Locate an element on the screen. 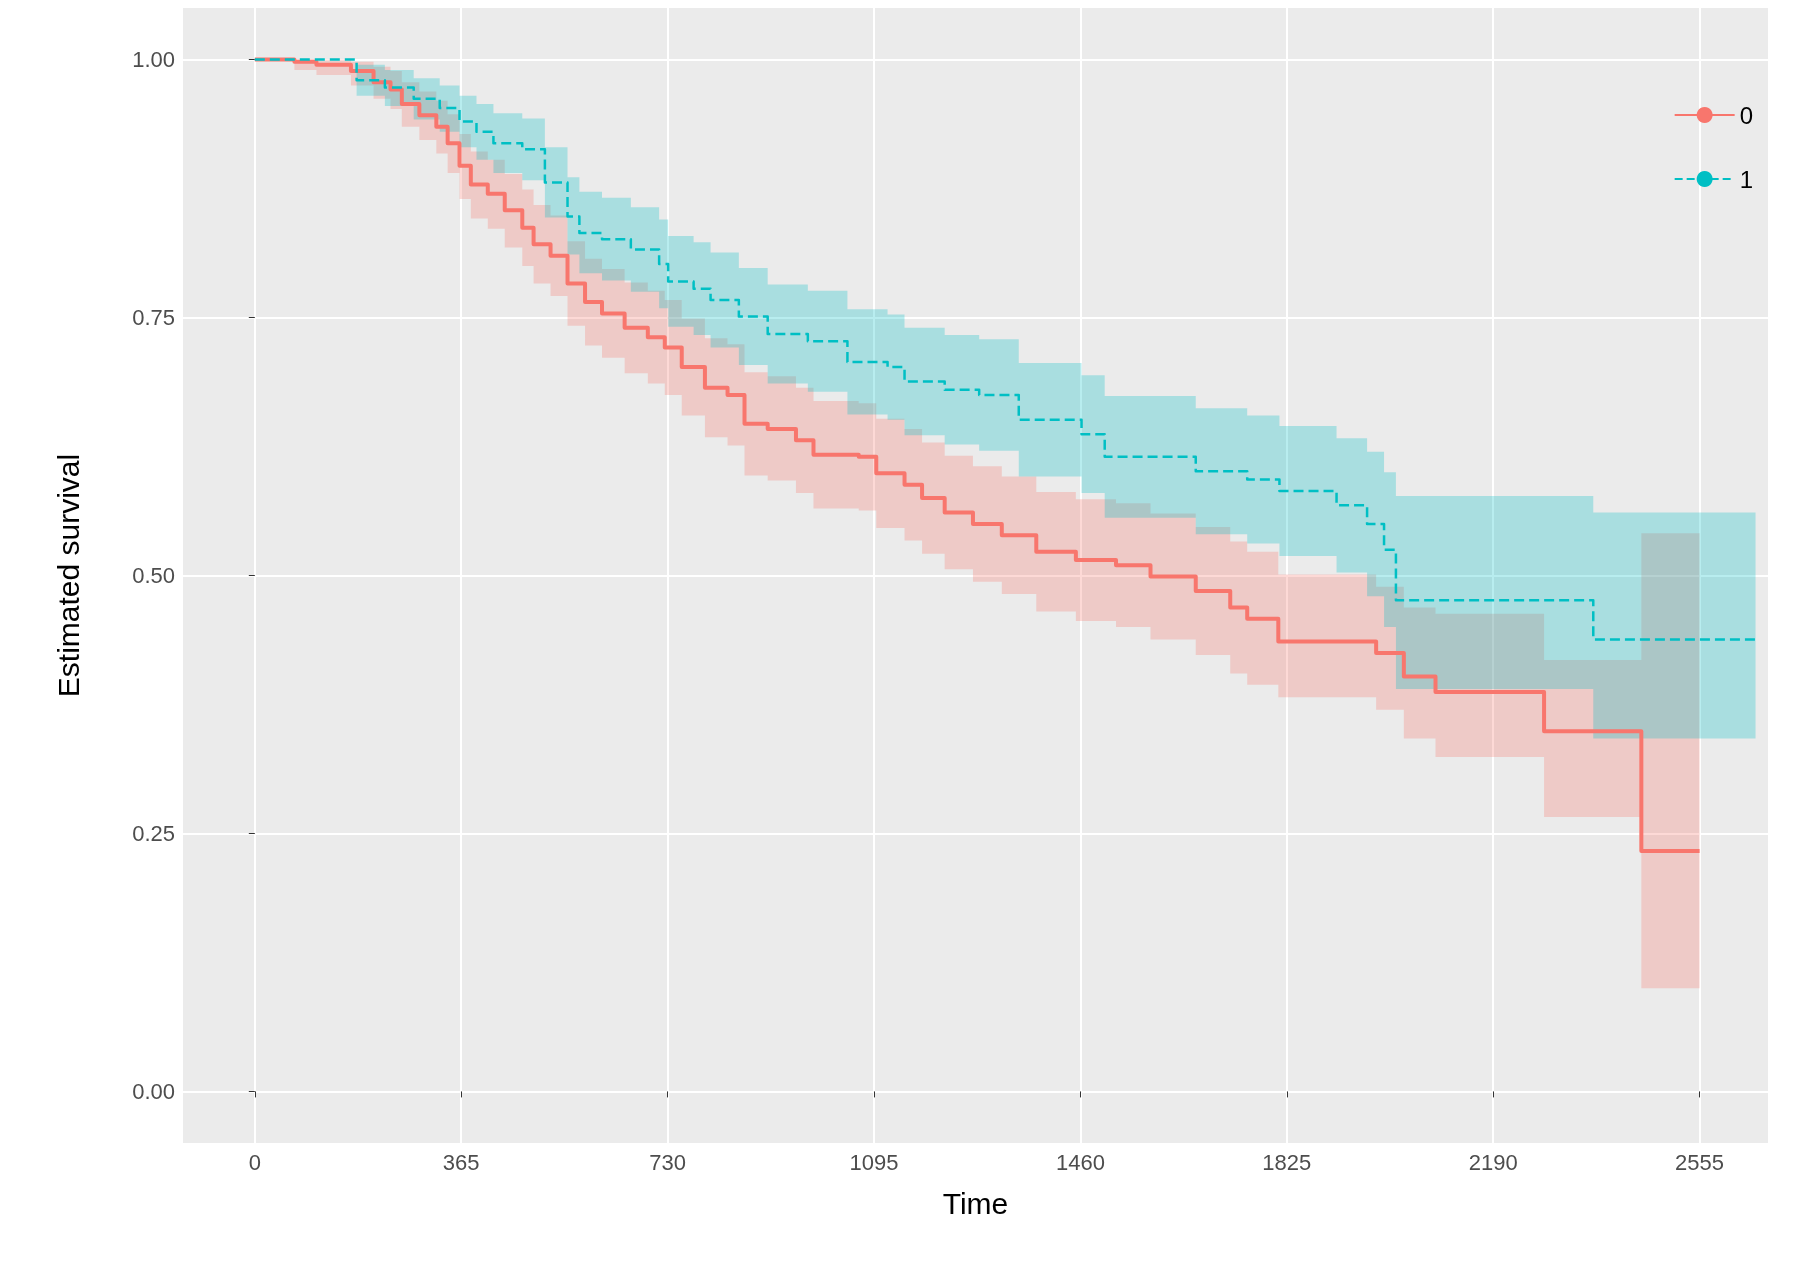  y-tick-label: 1.00 is located at coordinates (153, 60).